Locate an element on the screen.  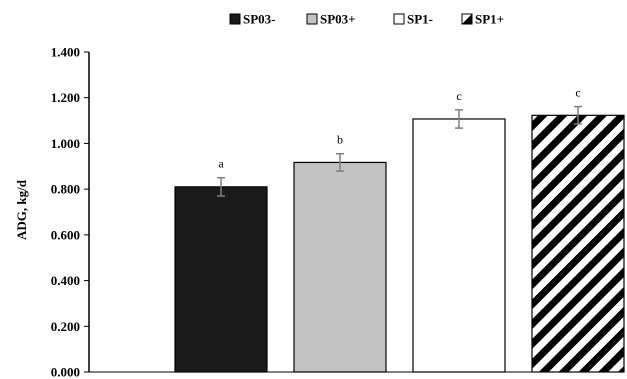
bar-sp03plus is located at coordinates (340, 267).